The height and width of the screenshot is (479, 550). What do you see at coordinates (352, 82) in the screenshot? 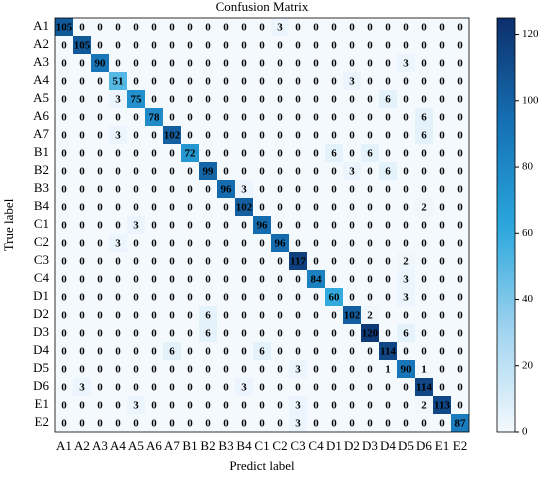
I see `cell-label: 3` at bounding box center [352, 82].